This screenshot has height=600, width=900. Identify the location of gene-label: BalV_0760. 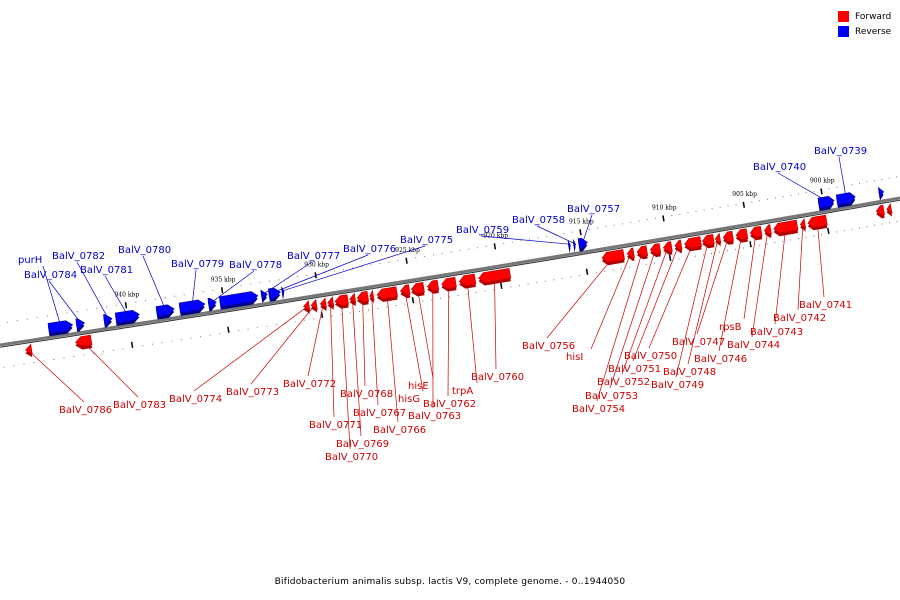
(497, 377).